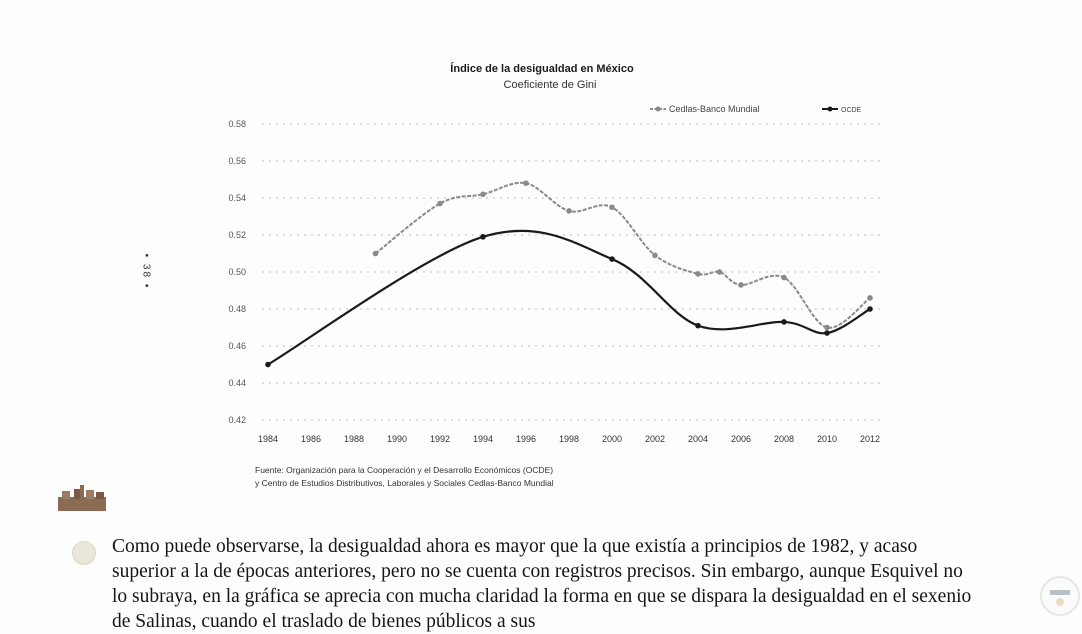 The height and width of the screenshot is (634, 1082). Describe the element at coordinates (542, 69) in the screenshot. I see `chart-title: Índice de la desigualdad en México` at that location.